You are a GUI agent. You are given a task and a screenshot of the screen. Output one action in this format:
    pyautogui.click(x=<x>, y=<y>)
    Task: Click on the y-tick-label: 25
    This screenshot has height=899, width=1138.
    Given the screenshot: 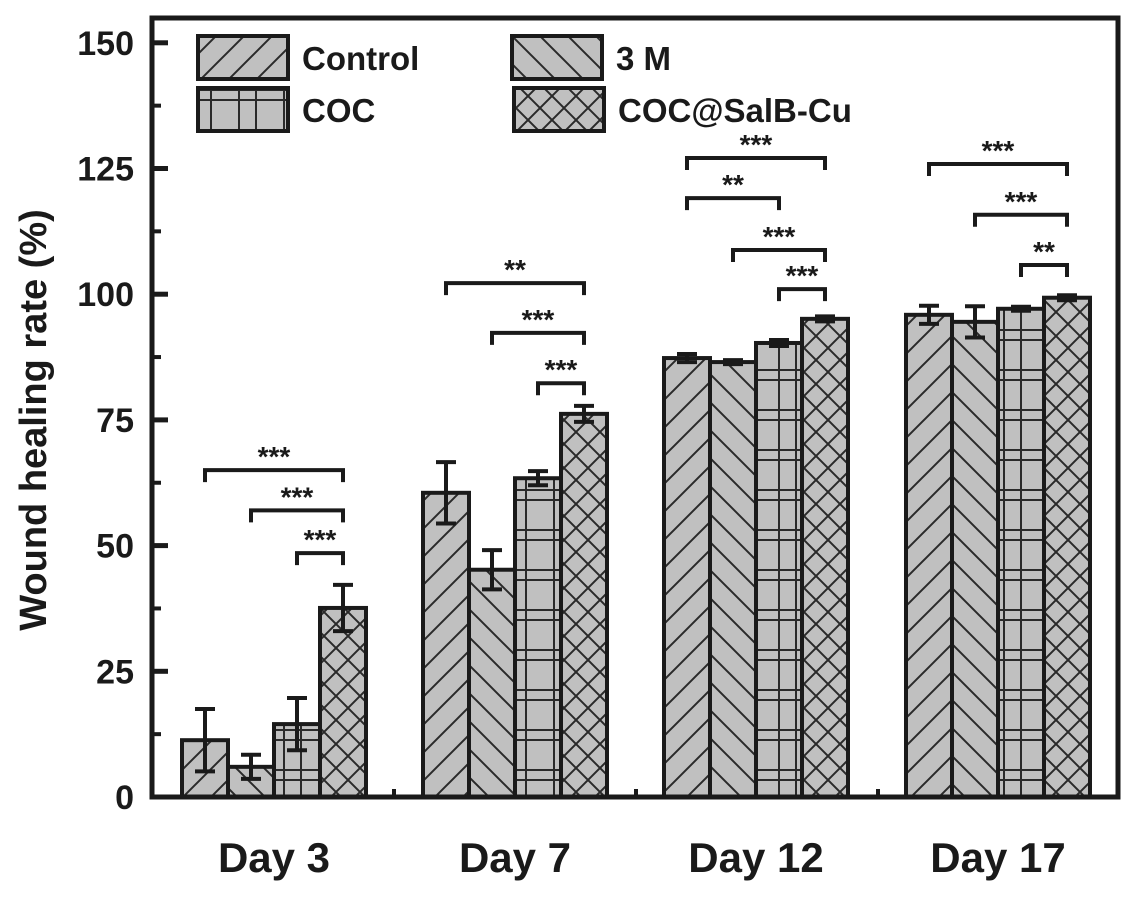 What is the action you would take?
    pyautogui.click(x=115, y=672)
    